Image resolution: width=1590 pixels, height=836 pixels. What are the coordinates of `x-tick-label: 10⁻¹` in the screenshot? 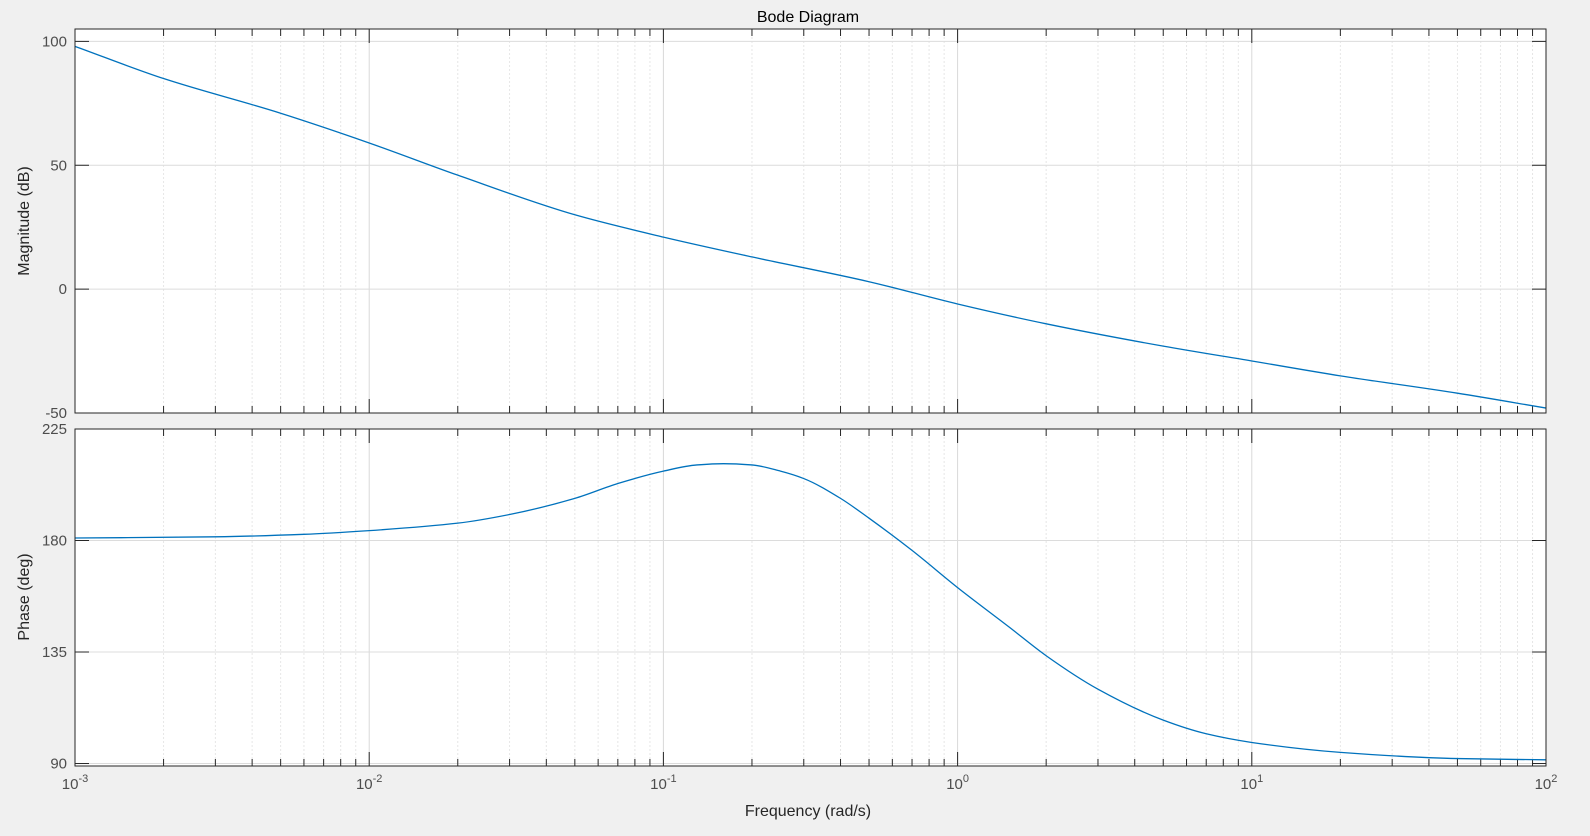 It's located at (663, 783).